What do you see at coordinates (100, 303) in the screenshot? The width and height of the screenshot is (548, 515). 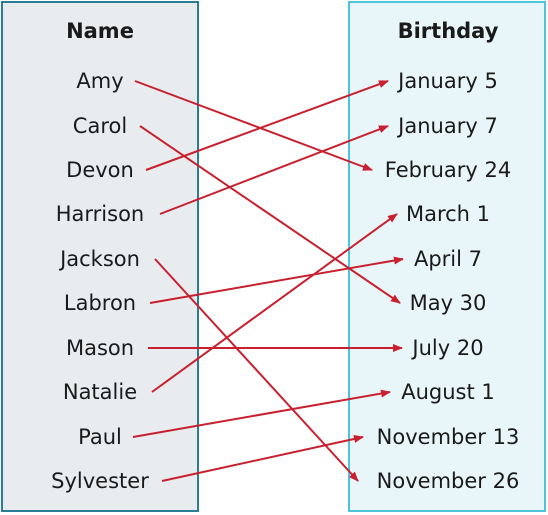 I see `name-item: Labron` at bounding box center [100, 303].